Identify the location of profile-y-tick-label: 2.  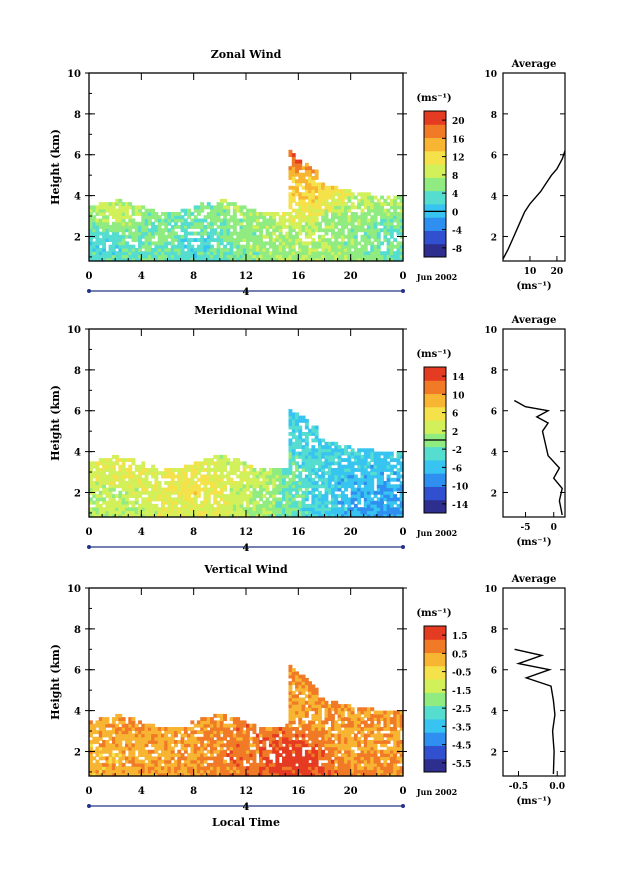
(494, 494).